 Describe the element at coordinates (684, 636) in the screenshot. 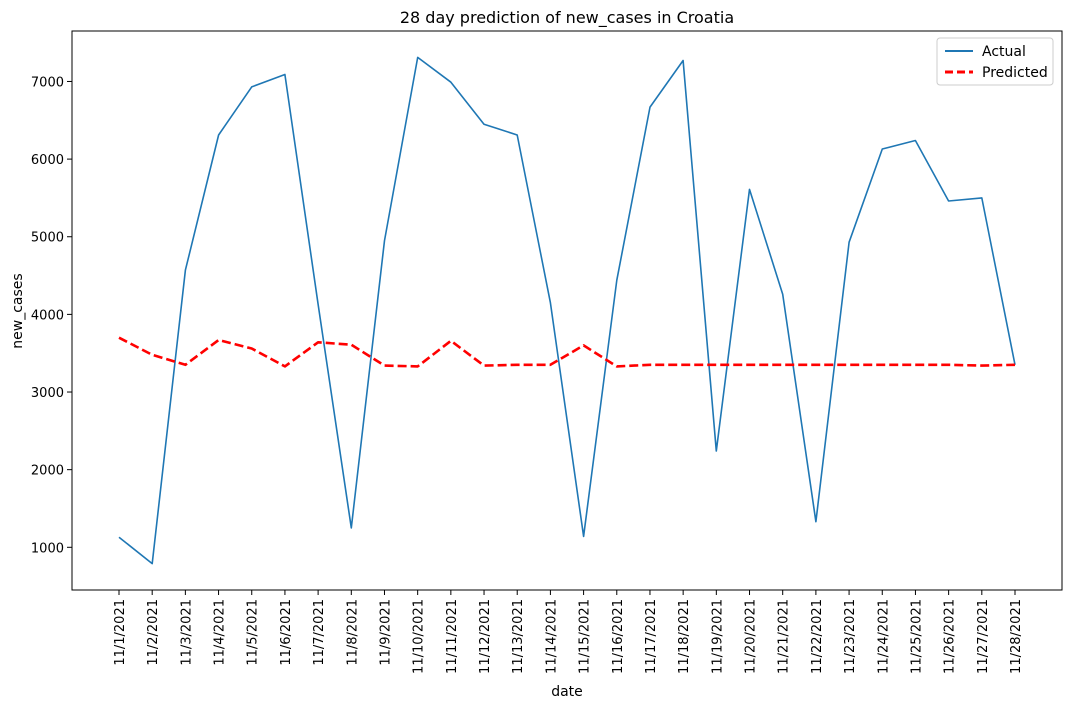

I see `x-tick-label: 11/18/2021` at that location.